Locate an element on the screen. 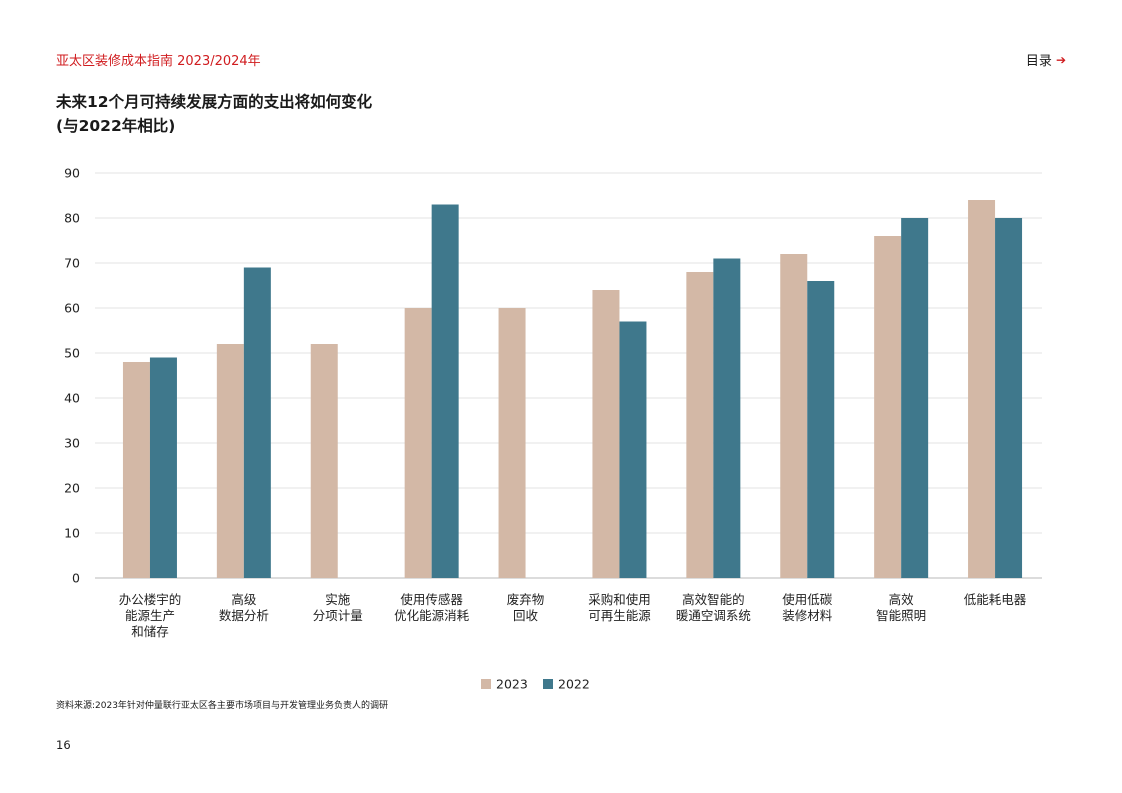 The image size is (1122, 793). category-label: 优化能源消耗 is located at coordinates (432, 615).